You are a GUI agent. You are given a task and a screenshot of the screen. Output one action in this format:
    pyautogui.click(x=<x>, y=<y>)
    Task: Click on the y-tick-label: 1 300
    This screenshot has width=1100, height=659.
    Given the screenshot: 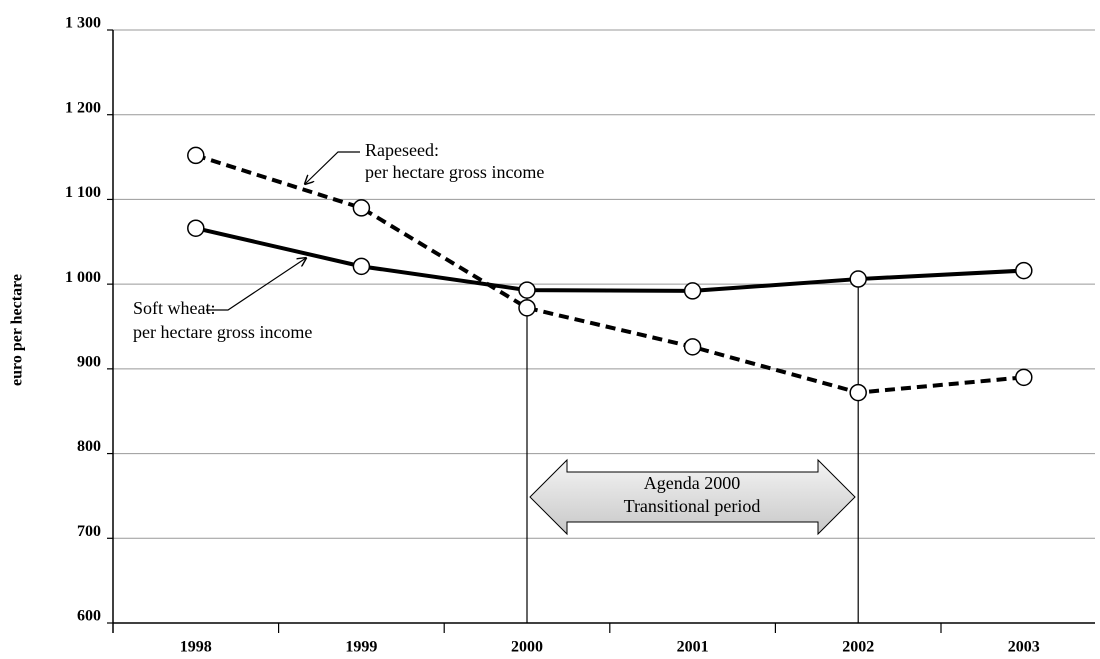 What is the action you would take?
    pyautogui.click(x=83, y=23)
    